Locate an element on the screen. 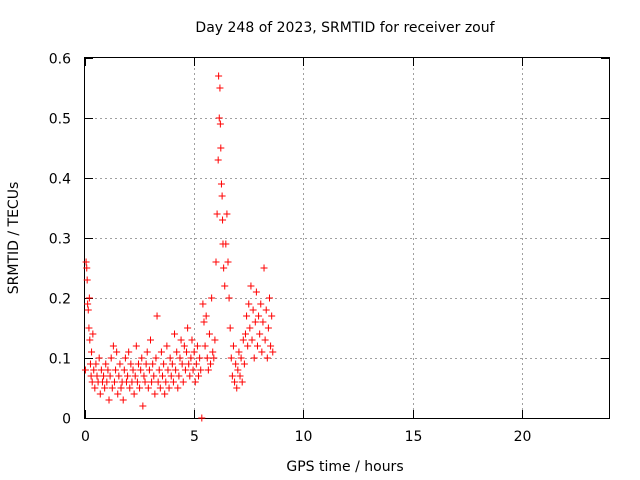 This screenshot has width=640, height=480. x-tick-label: 15 is located at coordinates (414, 437).